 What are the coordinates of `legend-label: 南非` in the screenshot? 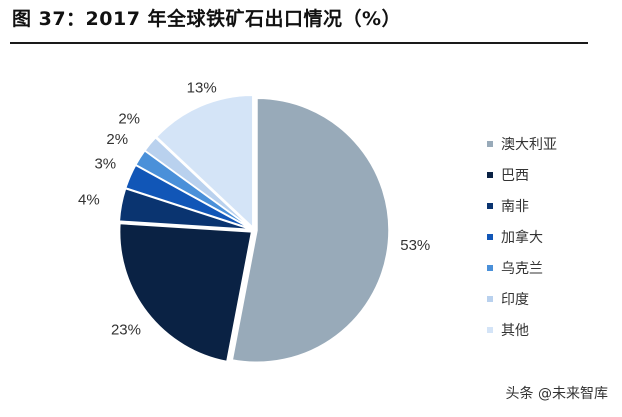 It's located at (515, 206).